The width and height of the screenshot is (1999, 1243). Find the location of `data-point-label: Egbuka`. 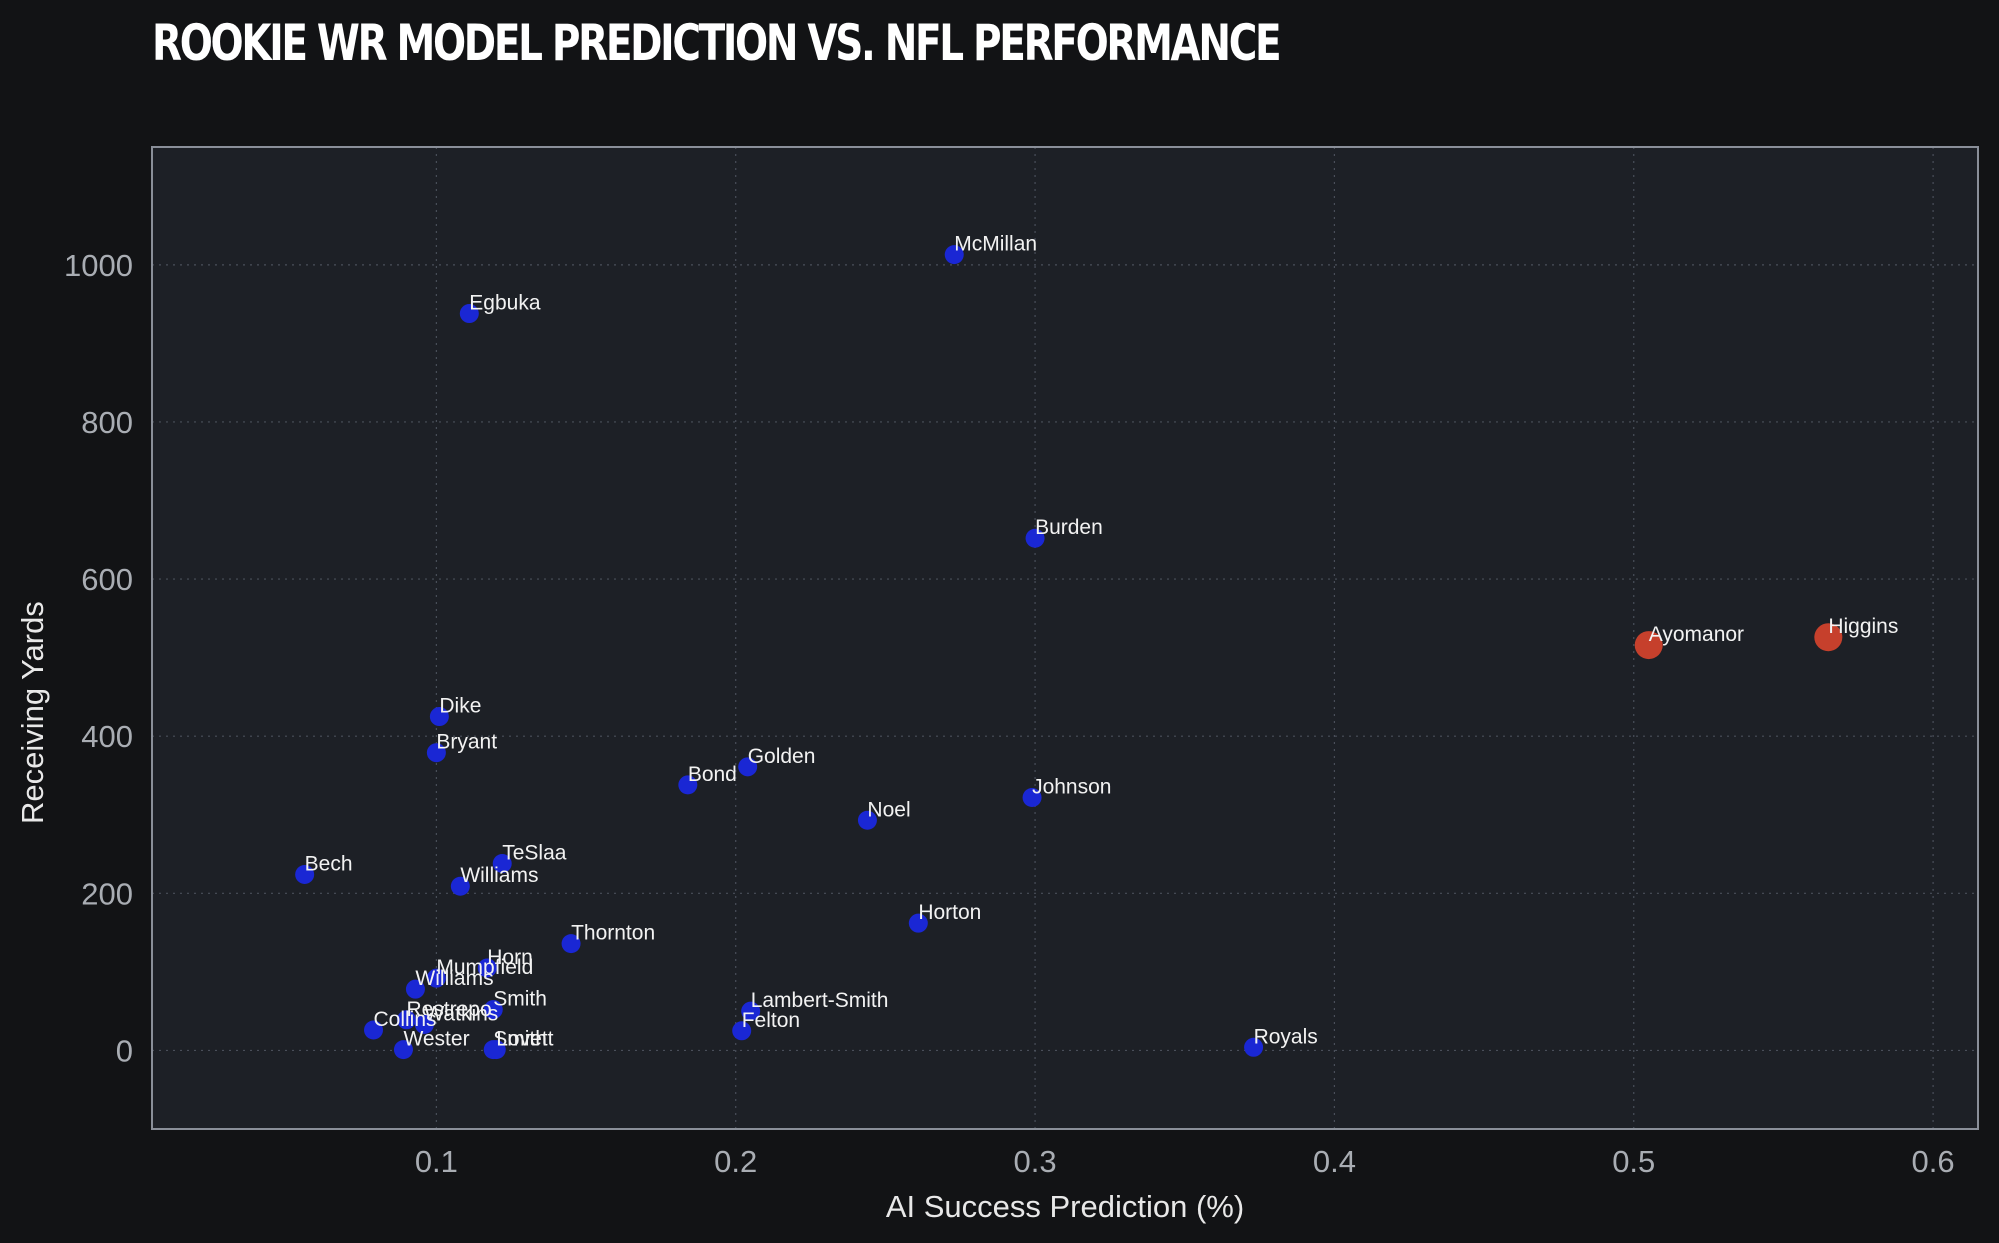

data-point-label: Egbuka is located at coordinates (505, 303).